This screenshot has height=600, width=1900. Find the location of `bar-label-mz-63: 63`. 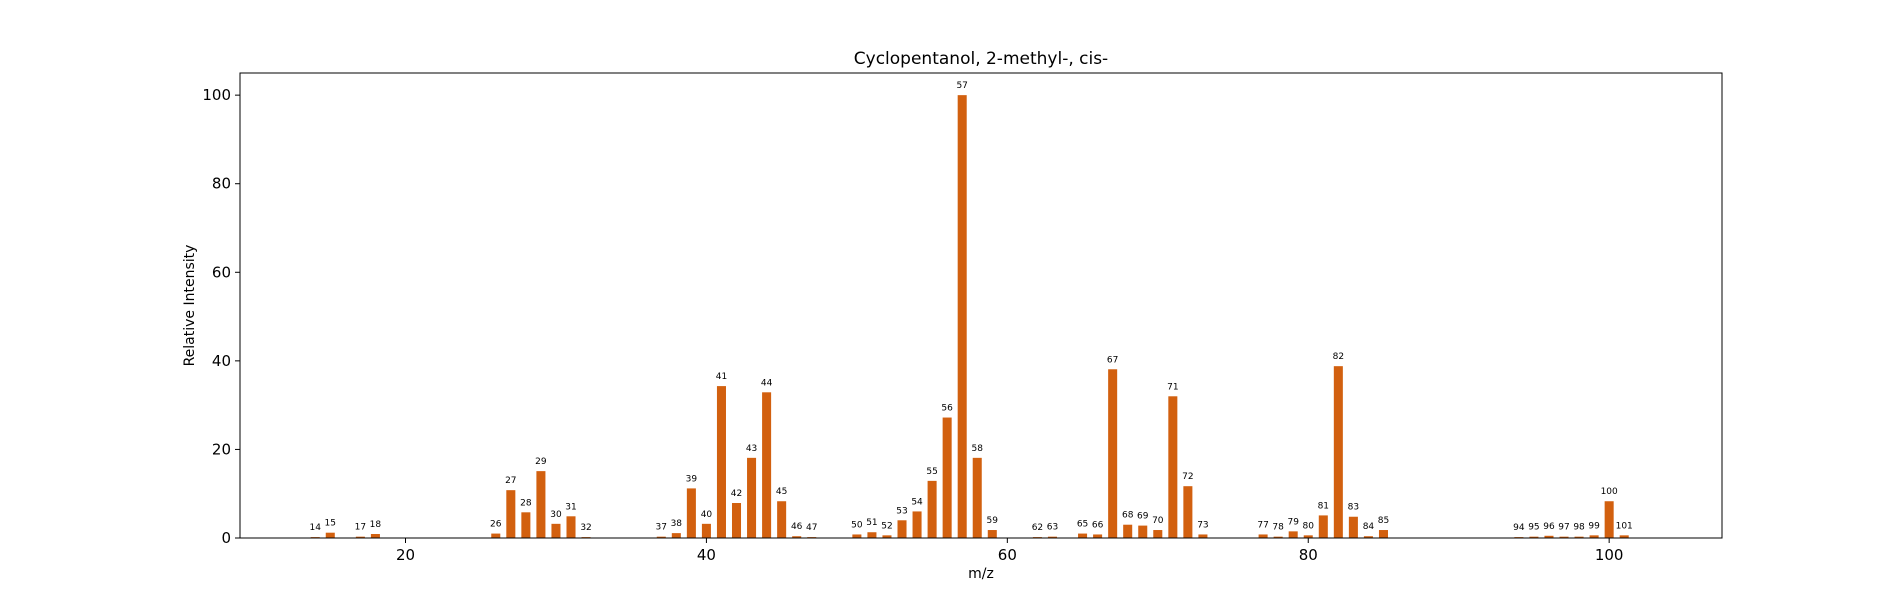

bar-label-mz-63: 63 is located at coordinates (1052, 528).